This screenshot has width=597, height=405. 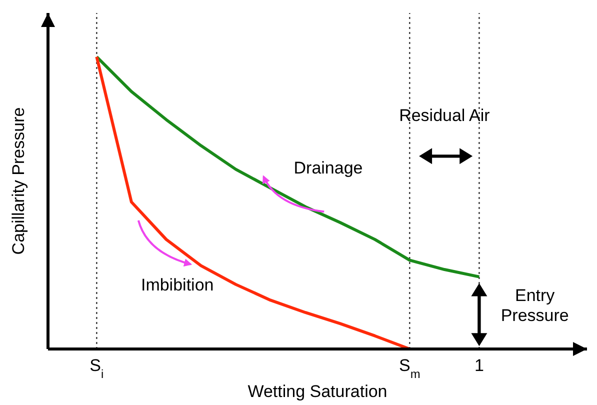 I want to click on x-tick-label: S$_{i}$, so click(x=97, y=368).